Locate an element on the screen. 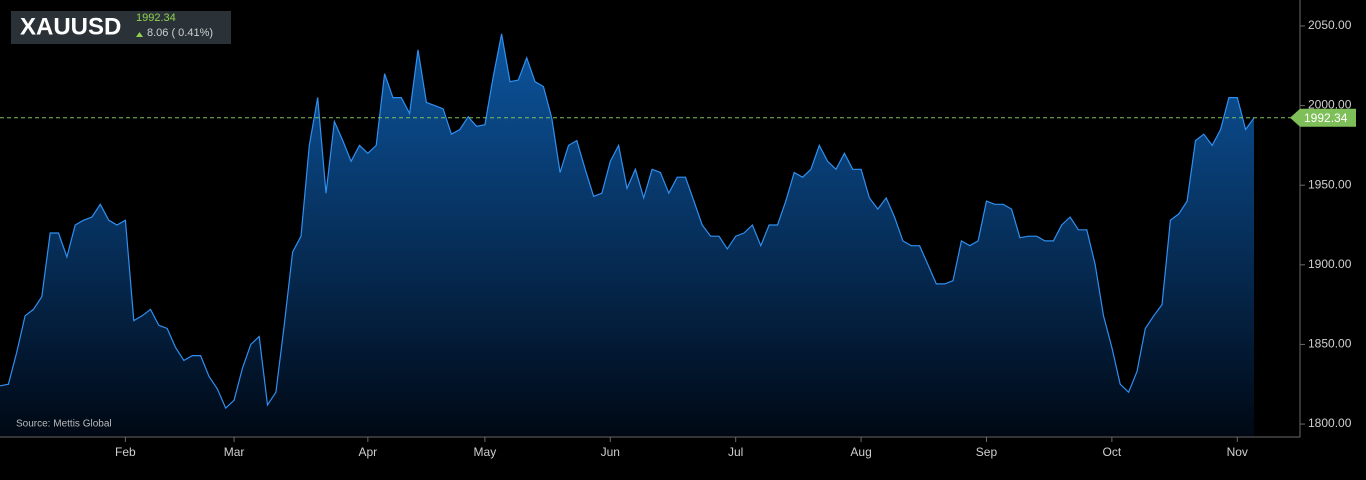 Image resolution: width=1366 pixels, height=480 pixels. source: Source: Mettis Global is located at coordinates (64, 424).